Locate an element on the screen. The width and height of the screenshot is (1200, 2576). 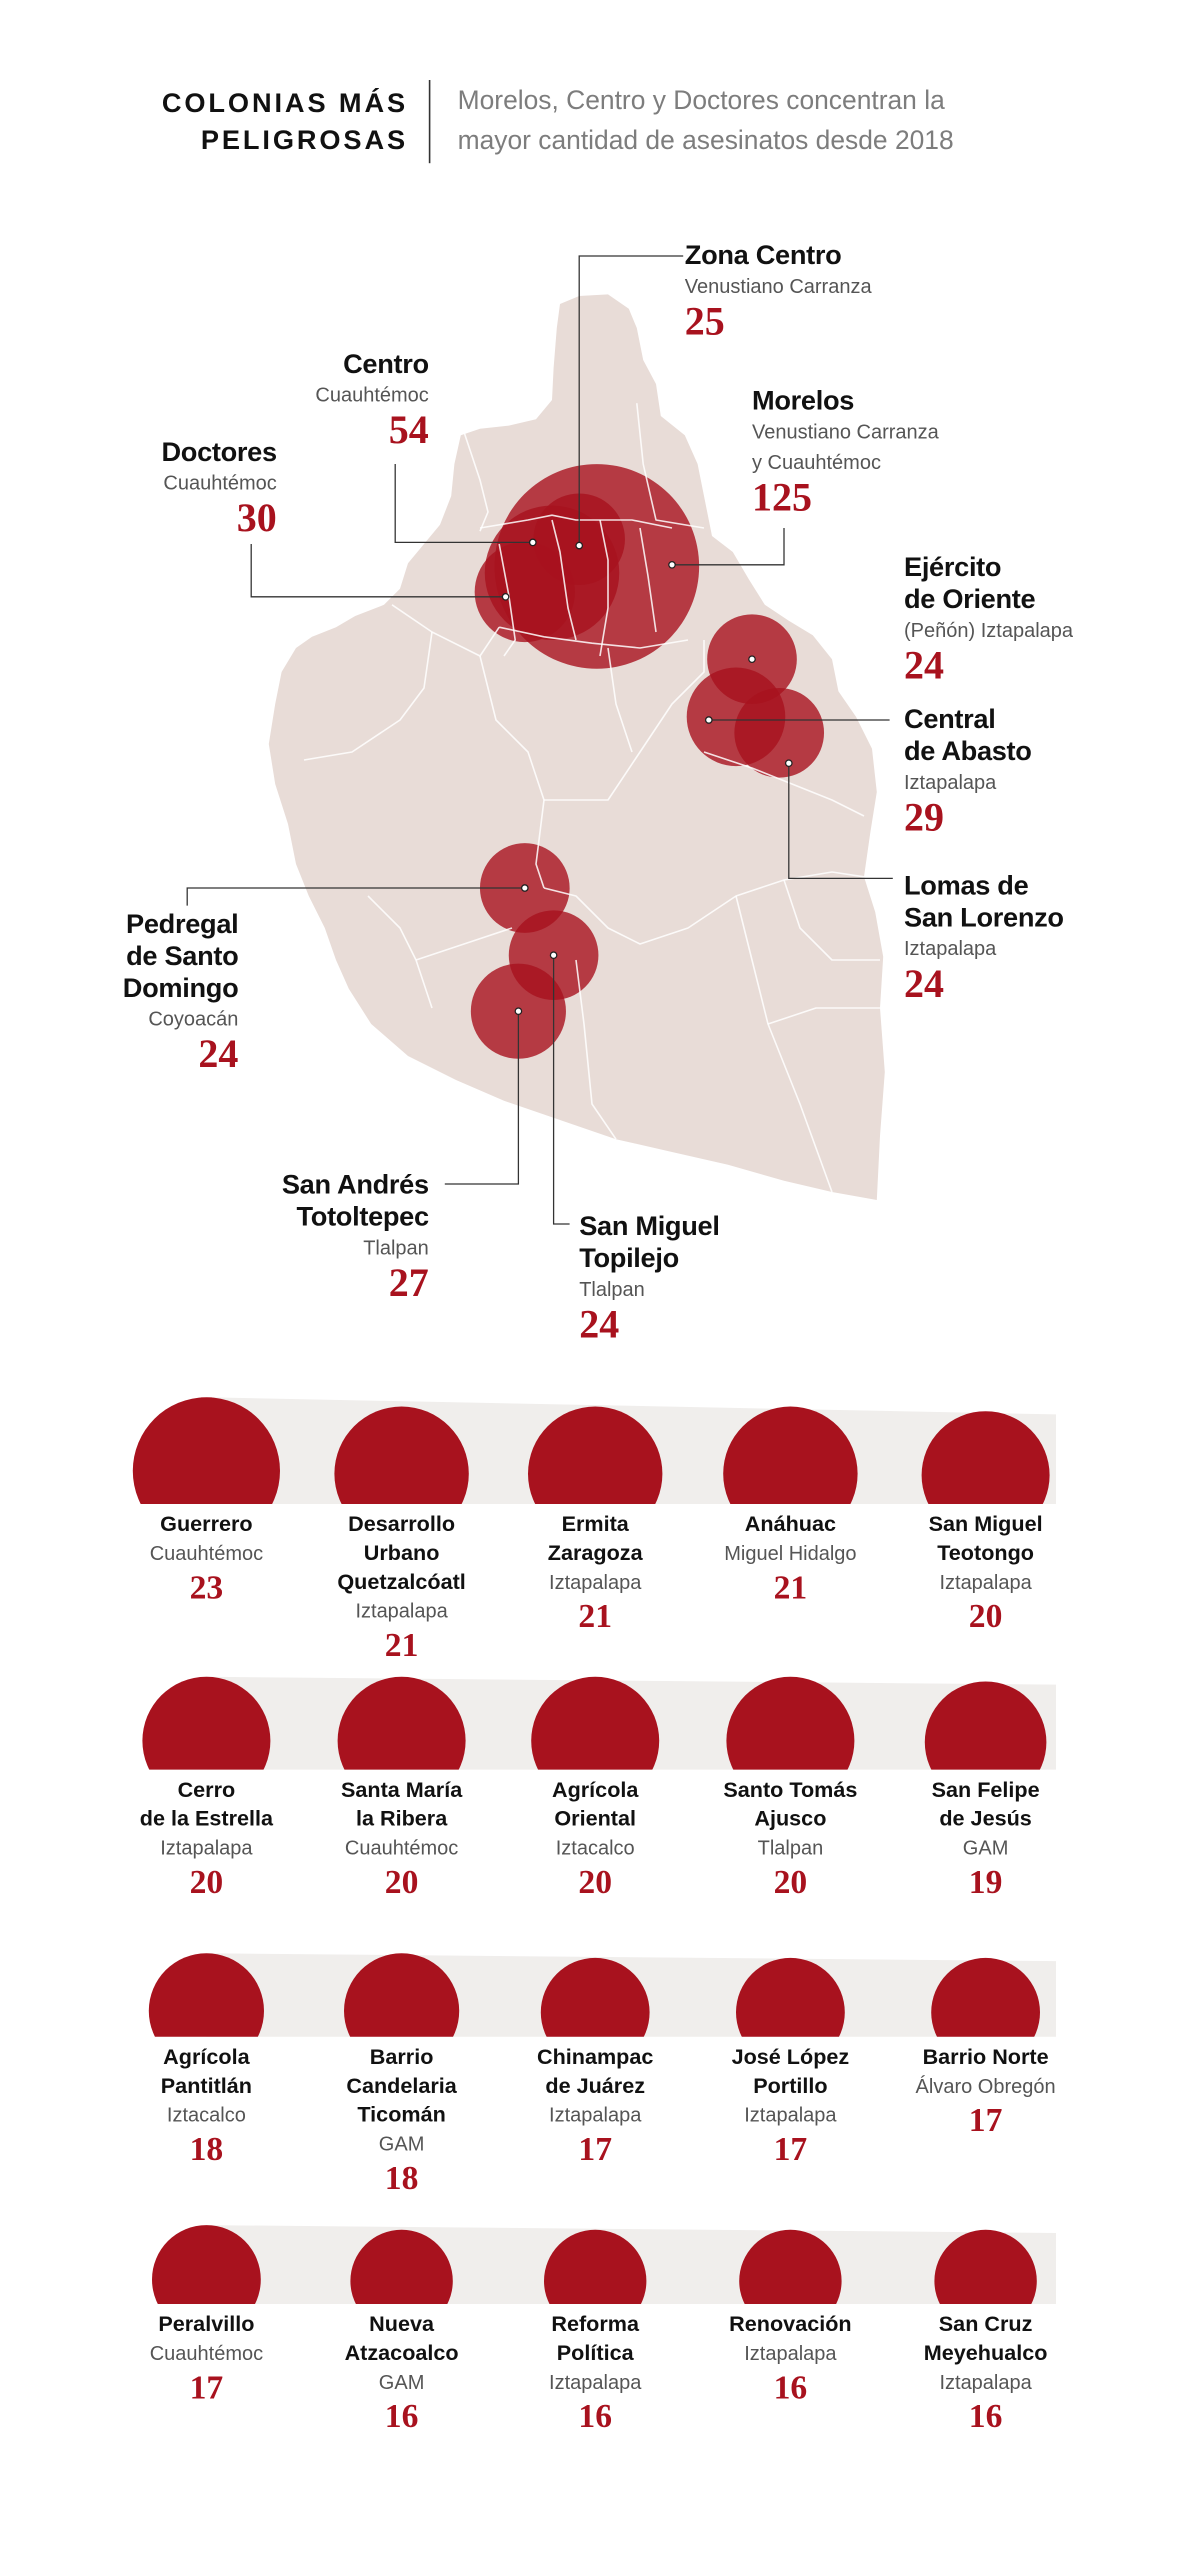
label-desarrollo-urbano-quetzalcoatl: Desarrollo Urbano Quetzalcóatl Iztapalapa 21 is located at coordinates (401, 1587).